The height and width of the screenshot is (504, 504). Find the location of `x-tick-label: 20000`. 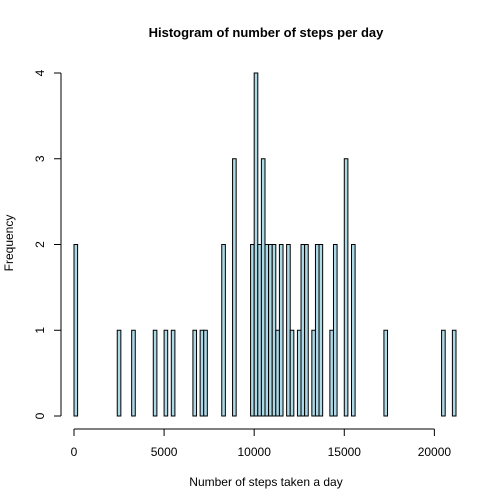

x-tick-label: 20000 is located at coordinates (435, 452).